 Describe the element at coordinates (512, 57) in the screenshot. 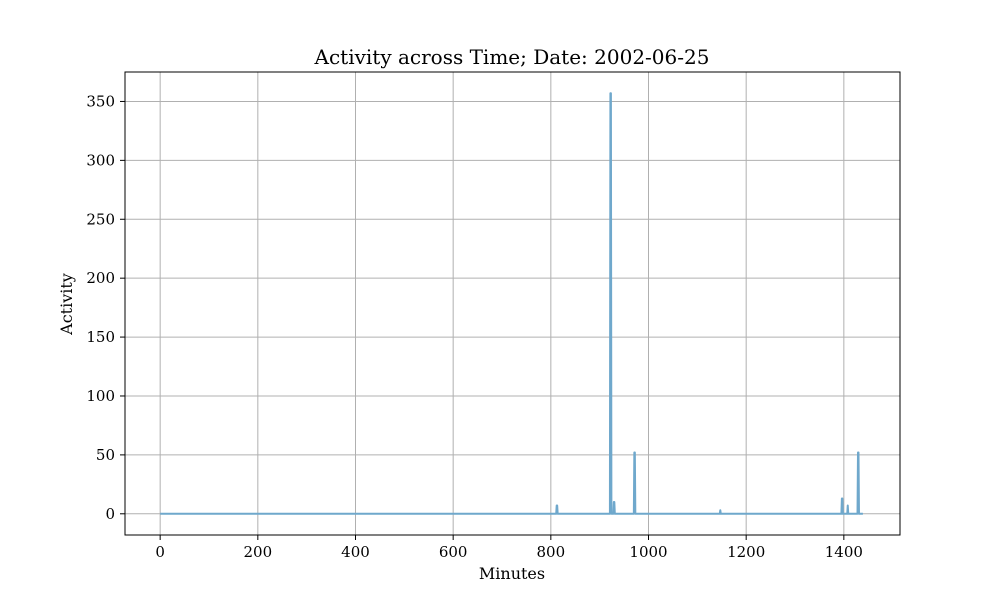

I see `chart-title: Activity across Time; Date: 2002-06-25` at that location.